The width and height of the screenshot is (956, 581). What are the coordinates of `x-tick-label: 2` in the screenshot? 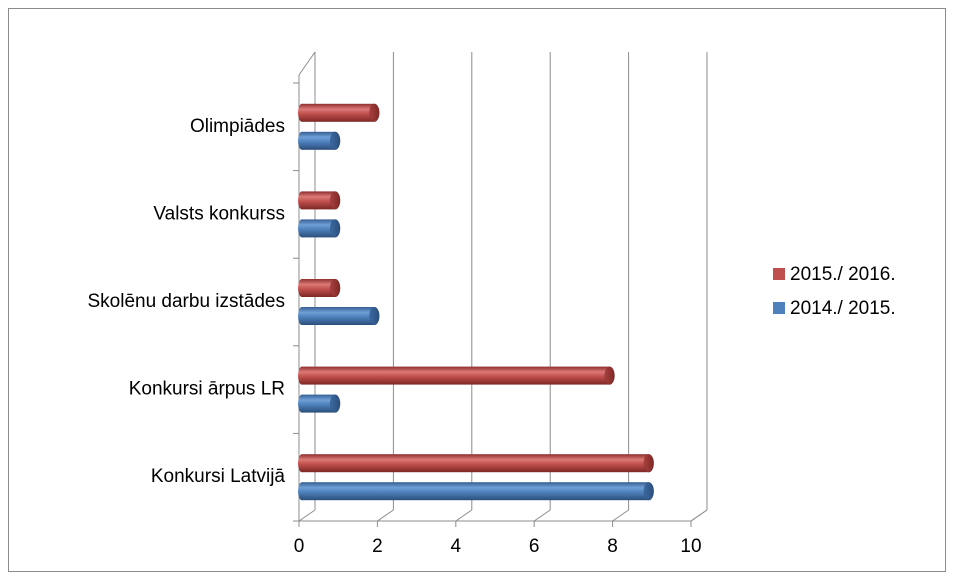 It's located at (377, 546).